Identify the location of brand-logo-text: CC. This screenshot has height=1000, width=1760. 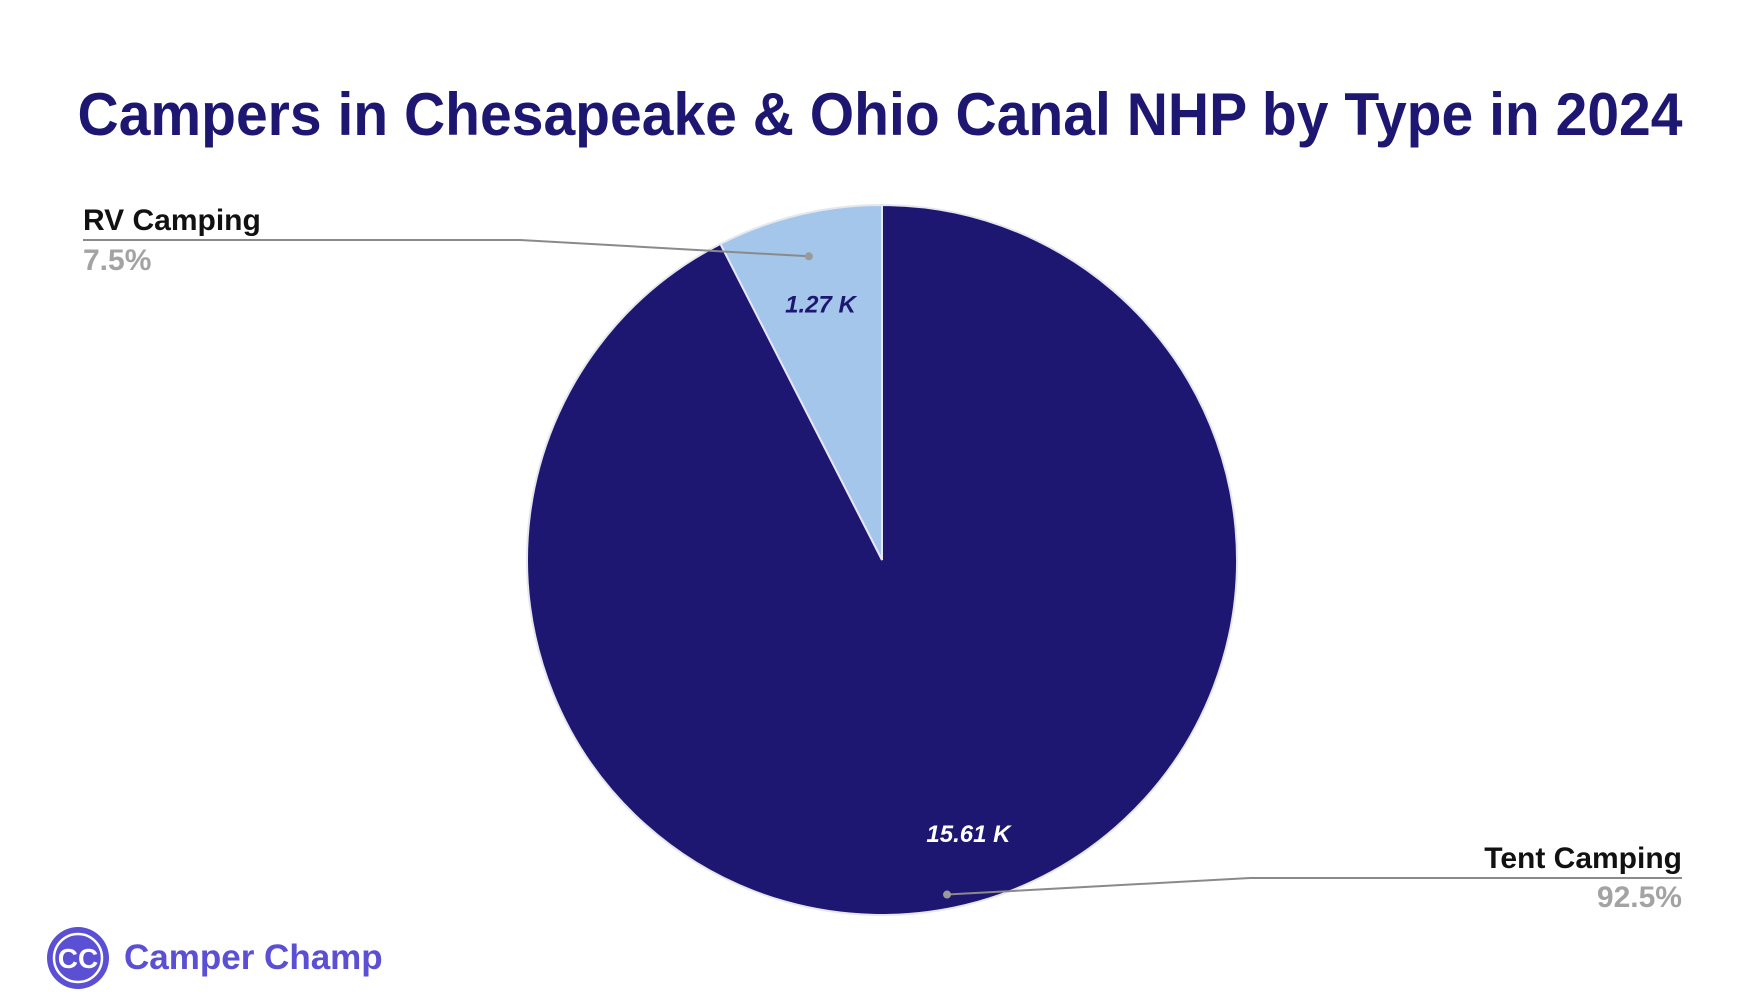
(78, 958).